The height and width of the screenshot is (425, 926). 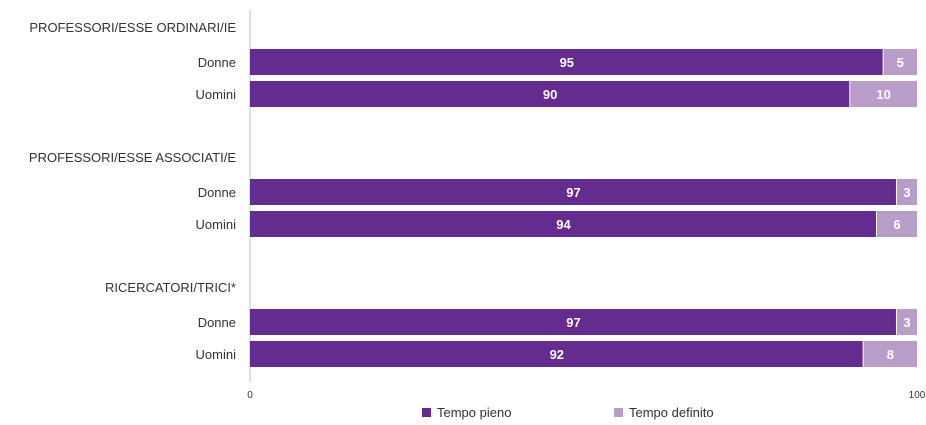 I want to click on data-label: 6, so click(x=896, y=224).